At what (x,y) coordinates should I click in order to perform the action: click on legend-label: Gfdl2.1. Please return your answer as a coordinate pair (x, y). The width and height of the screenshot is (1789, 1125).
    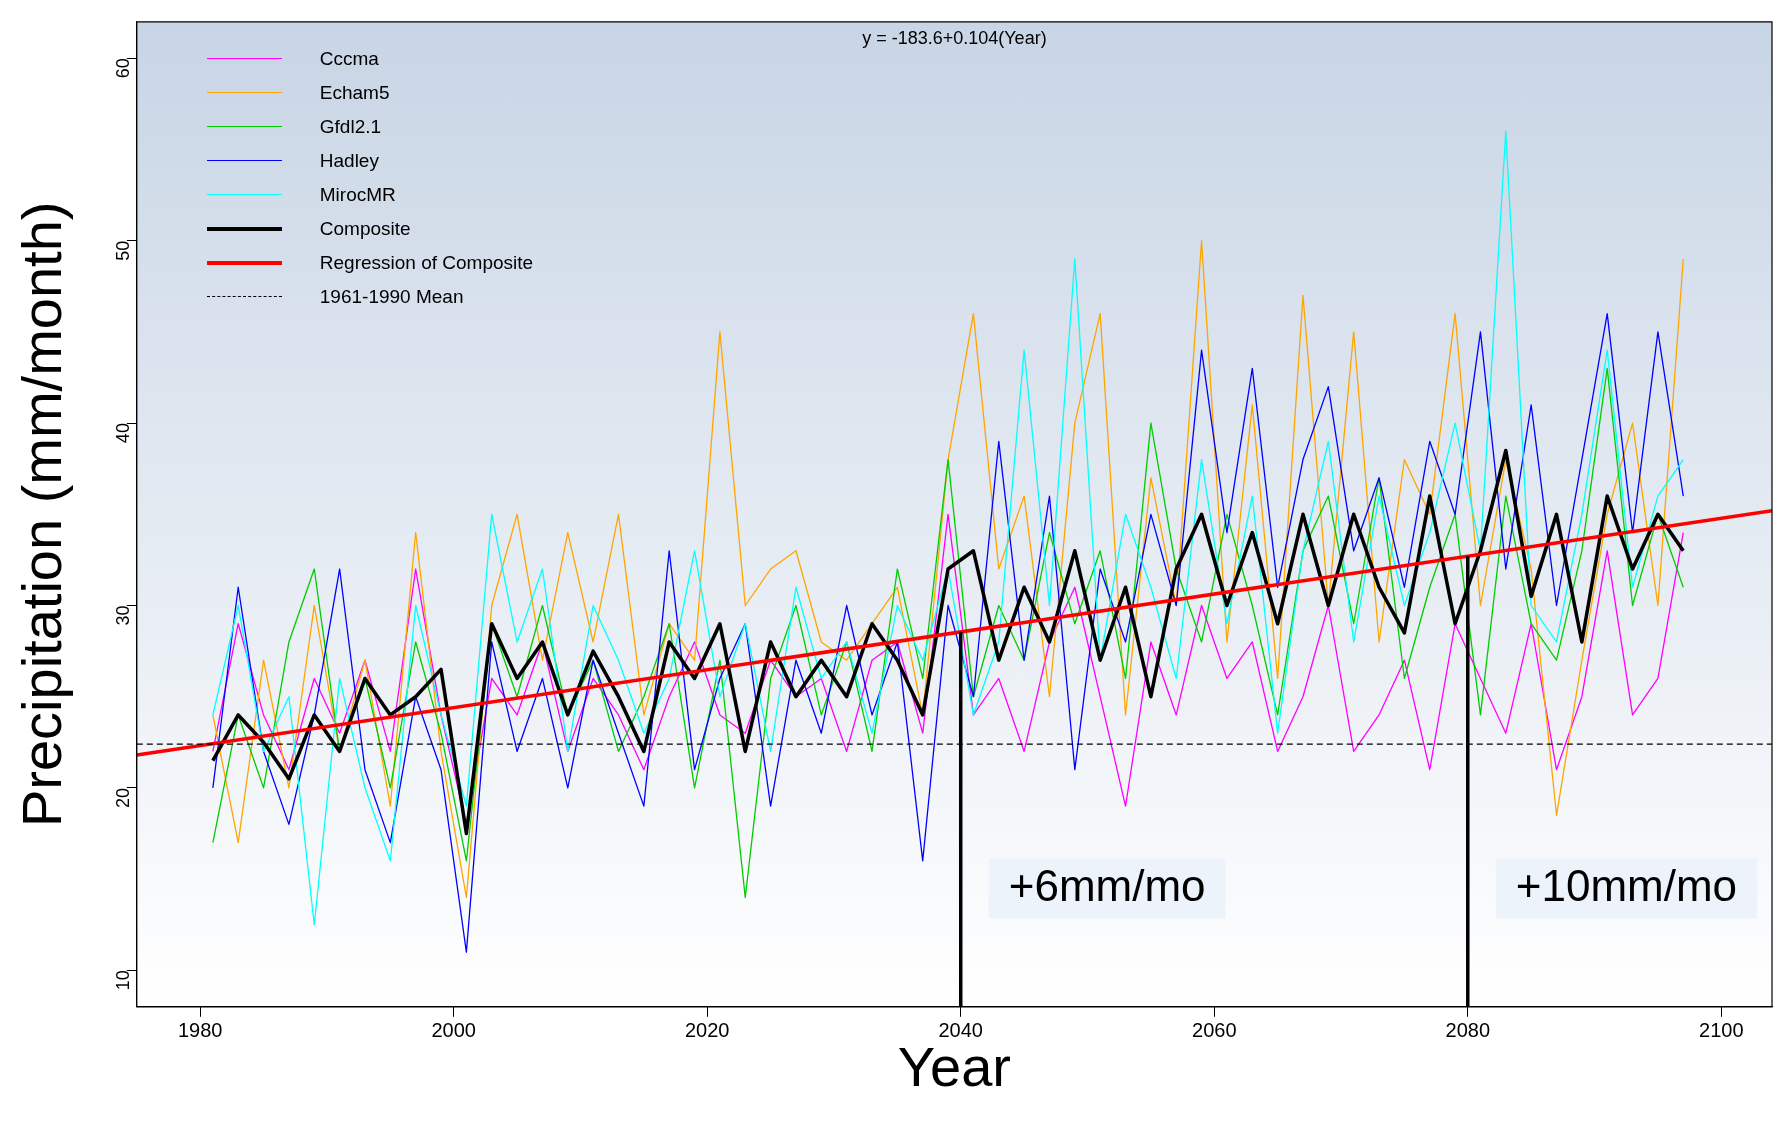
    Looking at the image, I should click on (350, 126).